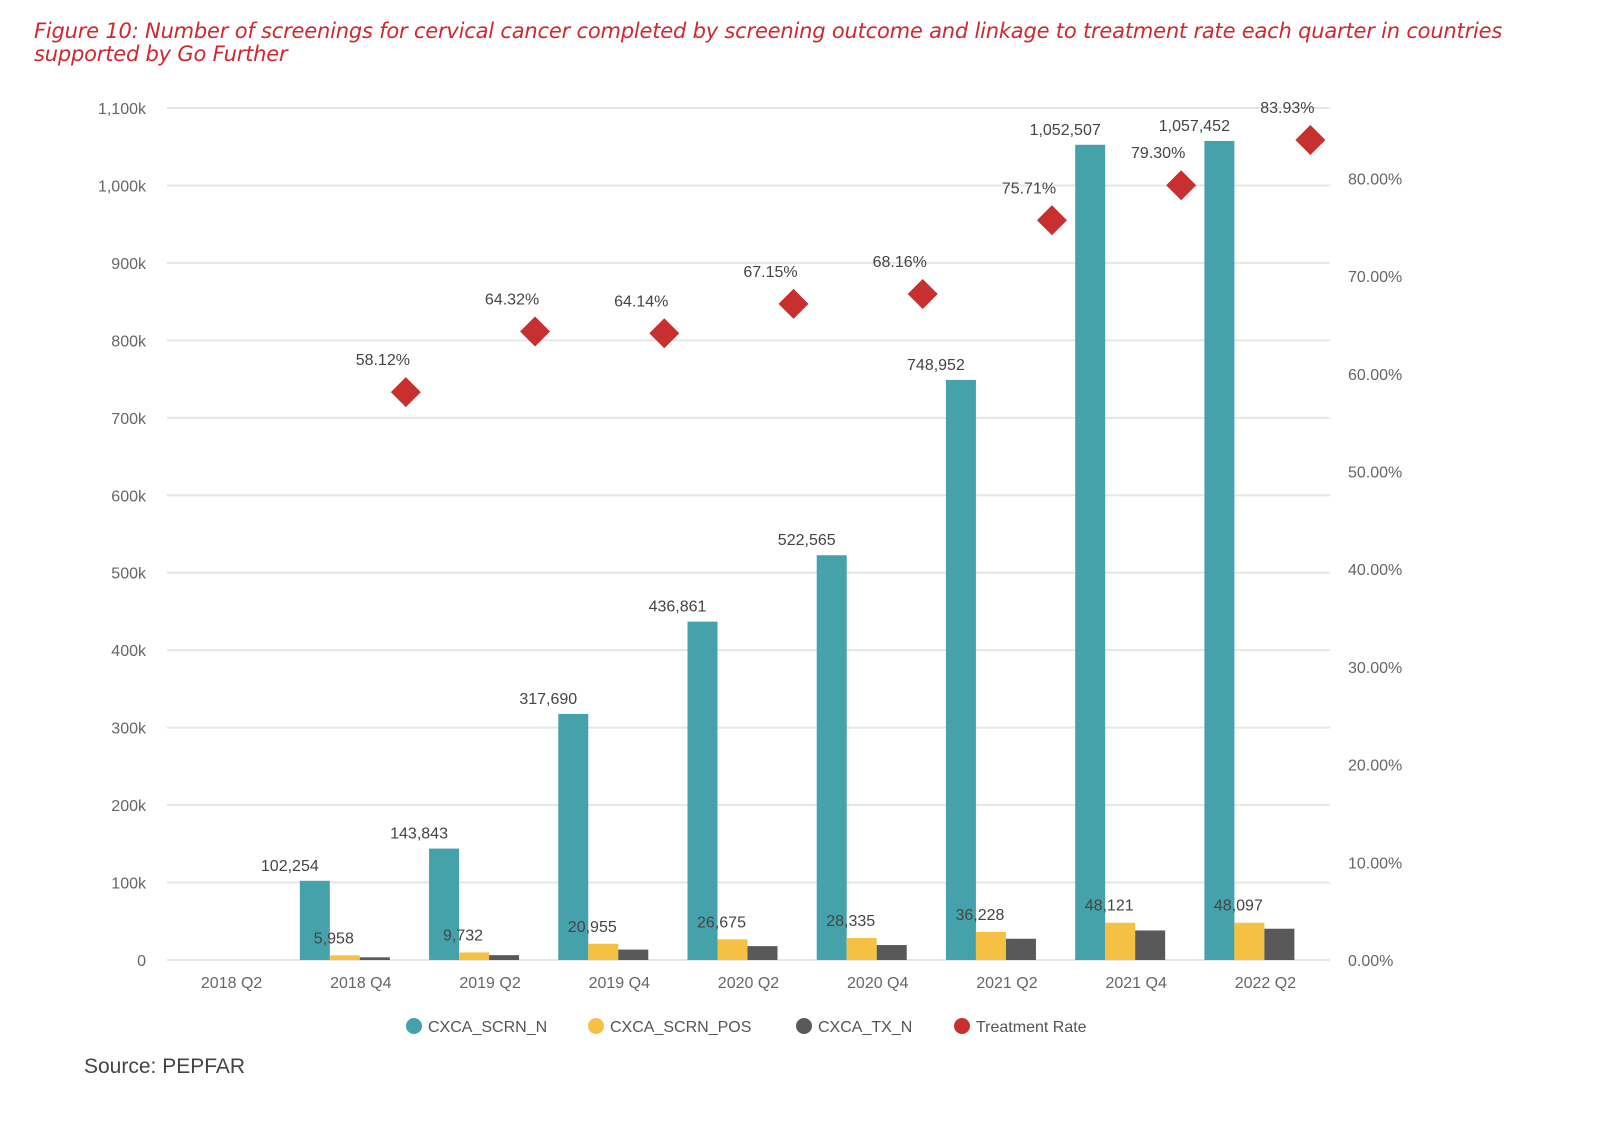 The height and width of the screenshot is (1122, 1602). What do you see at coordinates (122, 186) in the screenshot?
I see `y-left-tick-label: 1,000k` at bounding box center [122, 186].